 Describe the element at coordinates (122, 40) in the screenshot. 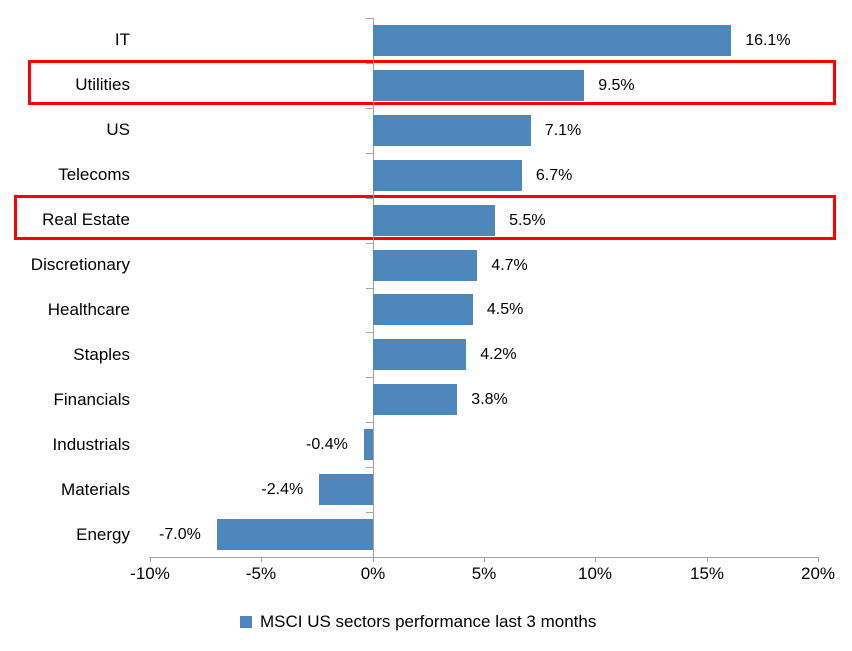

I see `category-label: IT` at that location.